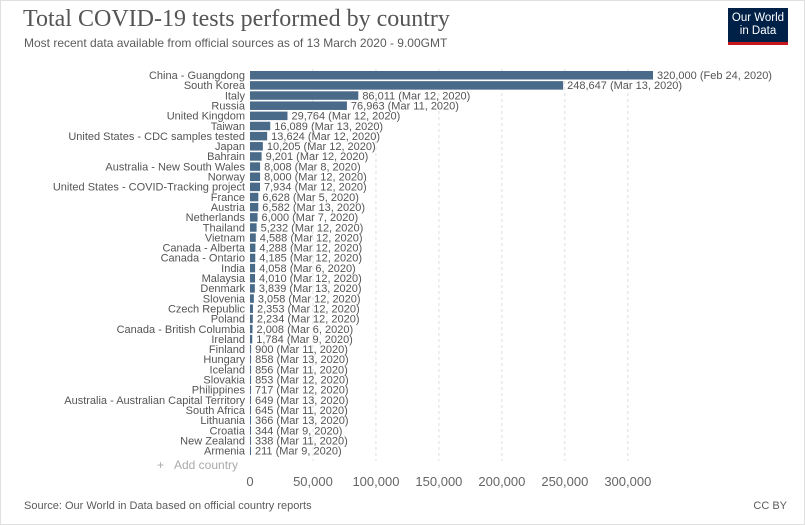 The width and height of the screenshot is (805, 525). What do you see at coordinates (321, 147) in the screenshot?
I see `value-label: 10,205 (Mar 12, 2020)` at bounding box center [321, 147].